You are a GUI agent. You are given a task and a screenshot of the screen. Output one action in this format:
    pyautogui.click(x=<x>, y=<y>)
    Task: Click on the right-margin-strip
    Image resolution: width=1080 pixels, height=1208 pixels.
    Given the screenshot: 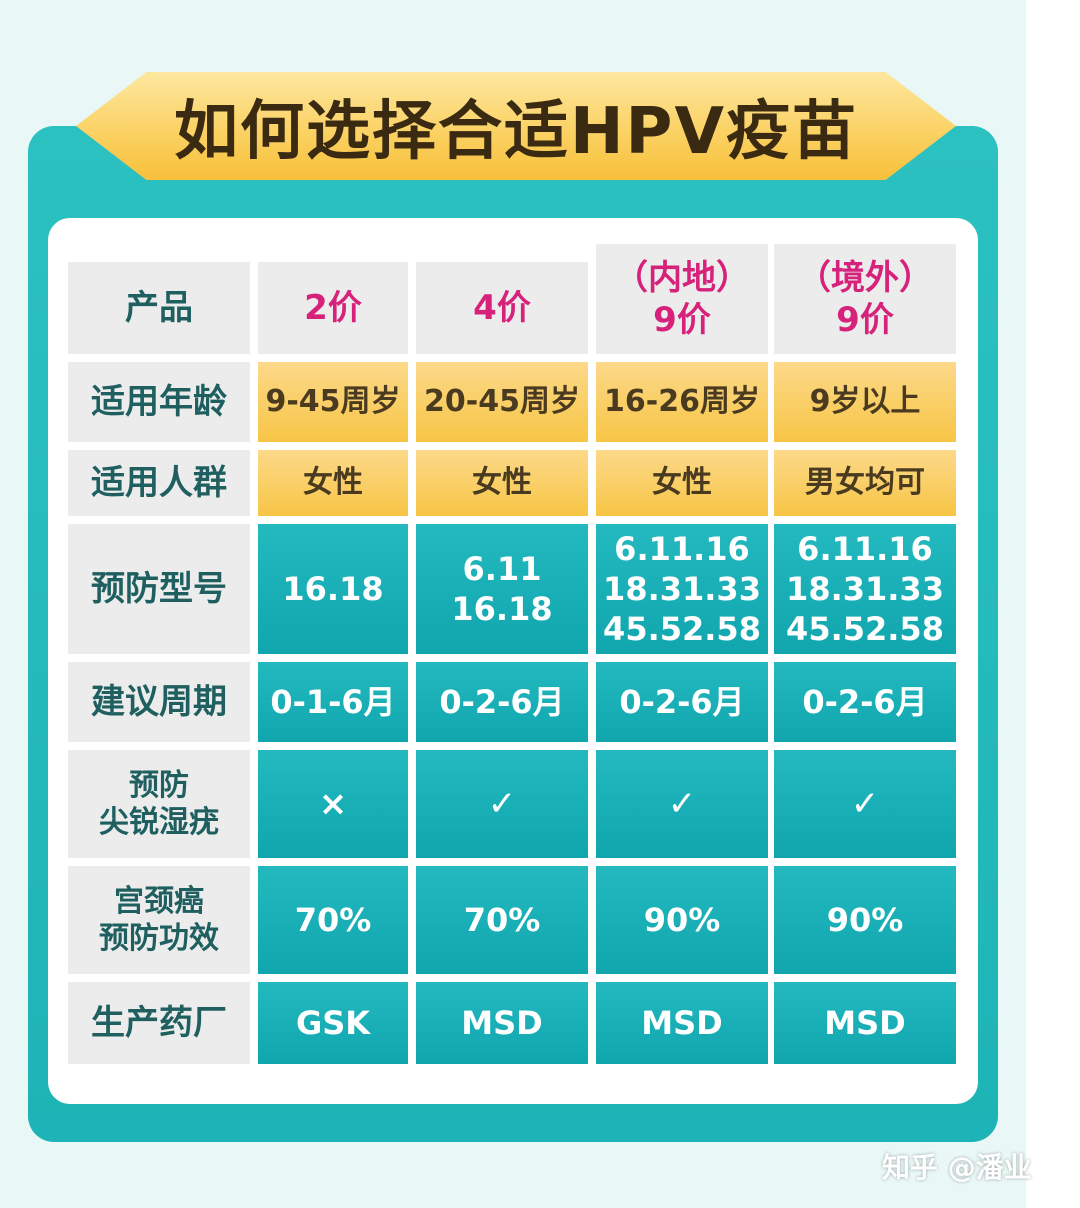 What is the action you would take?
    pyautogui.click(x=1053, y=604)
    